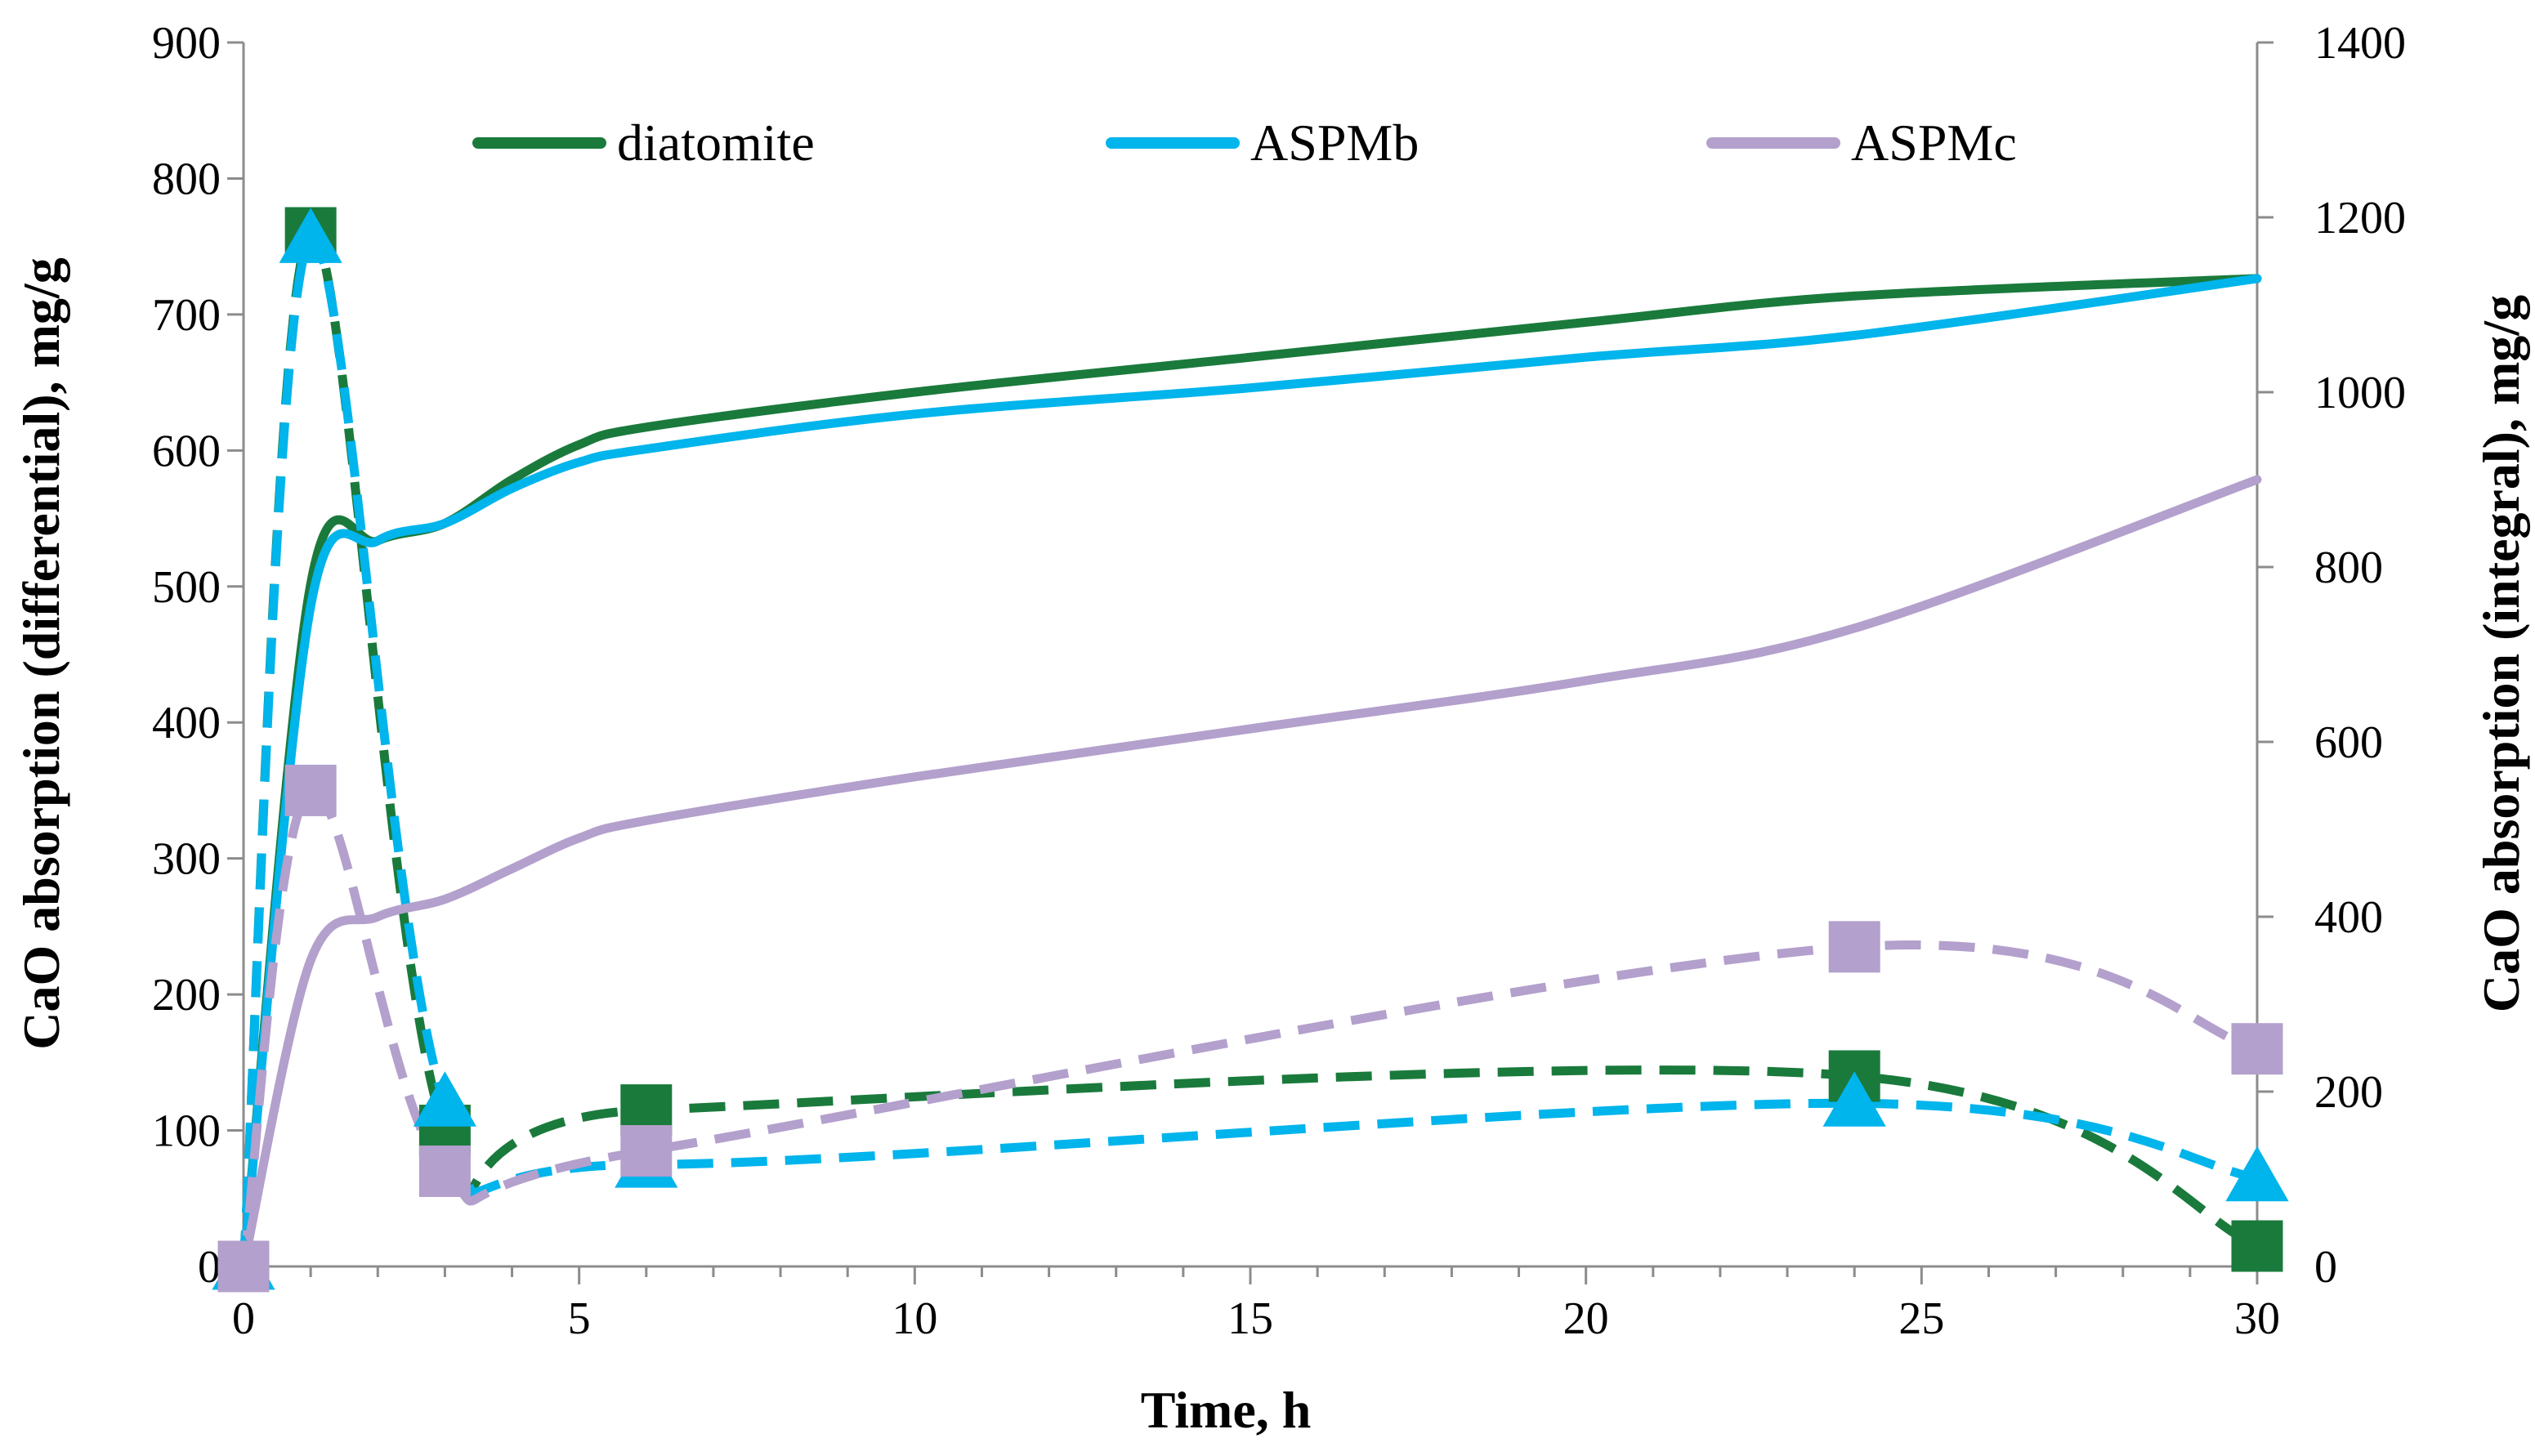  I want to click on legend-item-aspmb: ASPMb, so click(1262, 143).